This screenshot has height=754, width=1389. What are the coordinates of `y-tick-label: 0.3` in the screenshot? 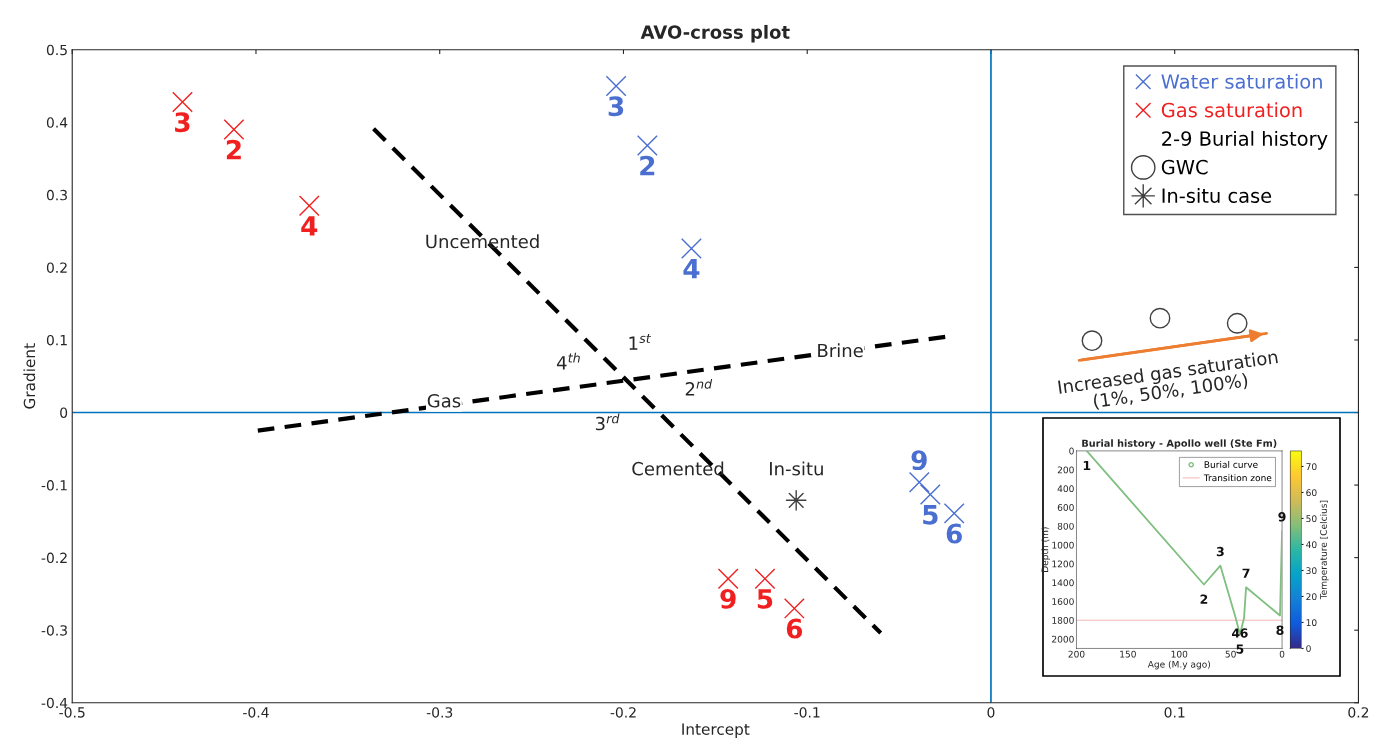 It's located at (56, 195).